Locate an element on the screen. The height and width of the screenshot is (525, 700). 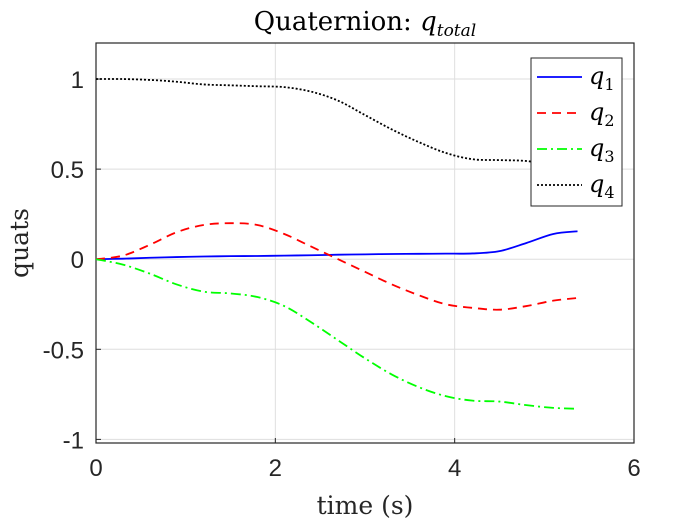
legend-box is located at coordinates (576, 132).